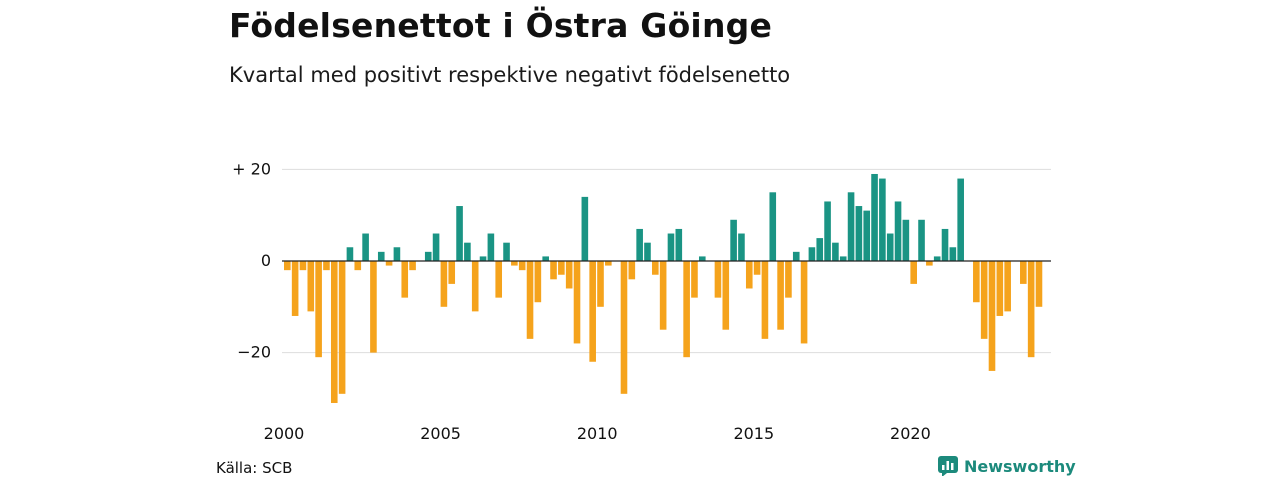  I want to click on brand-name: Newsworthy, so click(1020, 466).